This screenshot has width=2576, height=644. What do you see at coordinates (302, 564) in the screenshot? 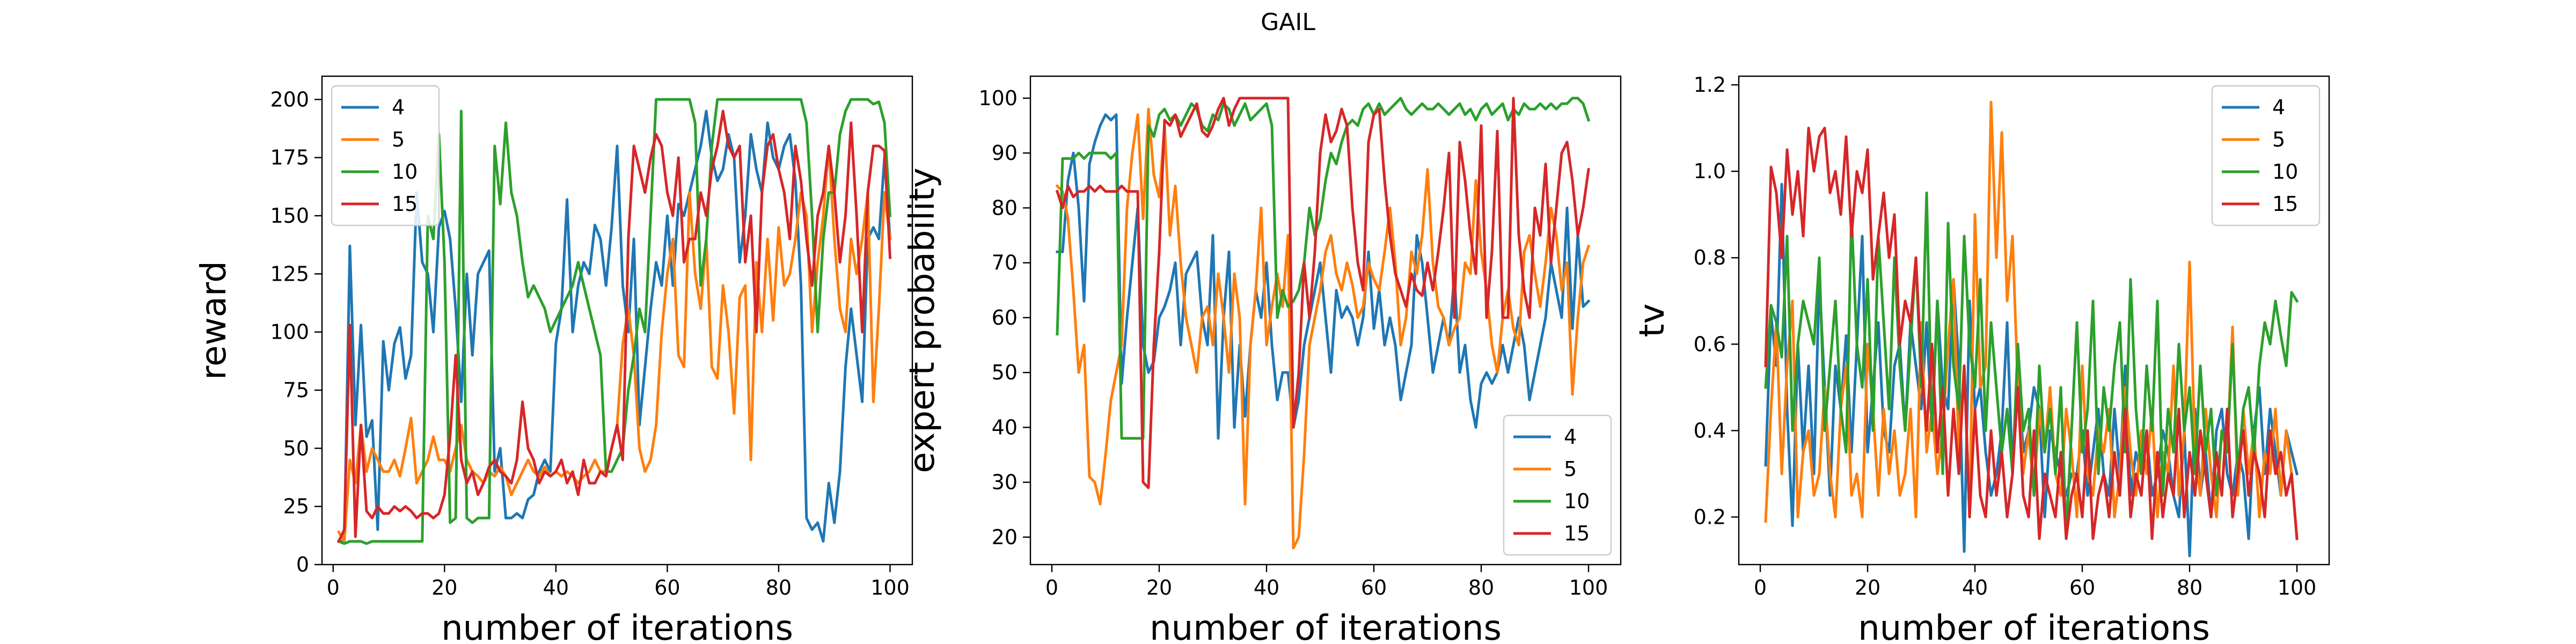
I see `y-tick-label: 0` at bounding box center [302, 564].